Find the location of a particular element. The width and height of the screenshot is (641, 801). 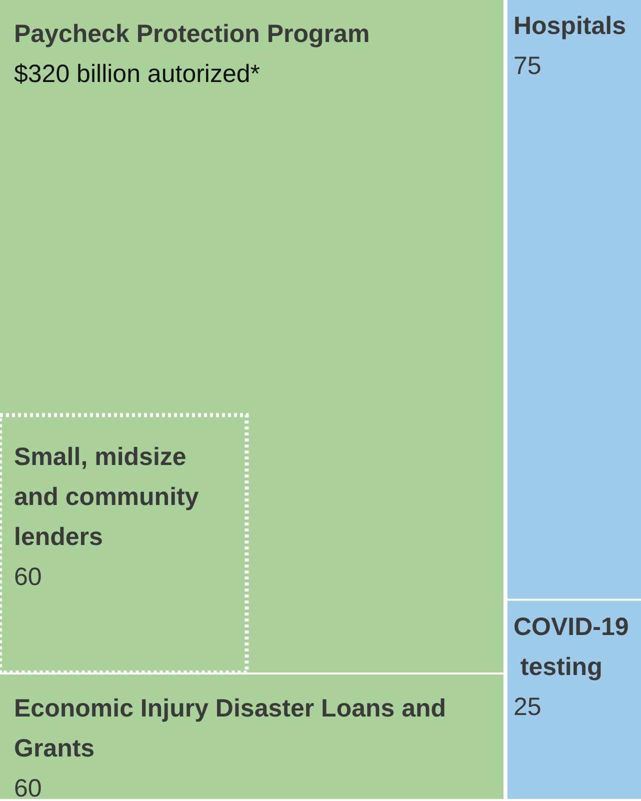

data-label: $320 billion autorized* is located at coordinates (137, 74).